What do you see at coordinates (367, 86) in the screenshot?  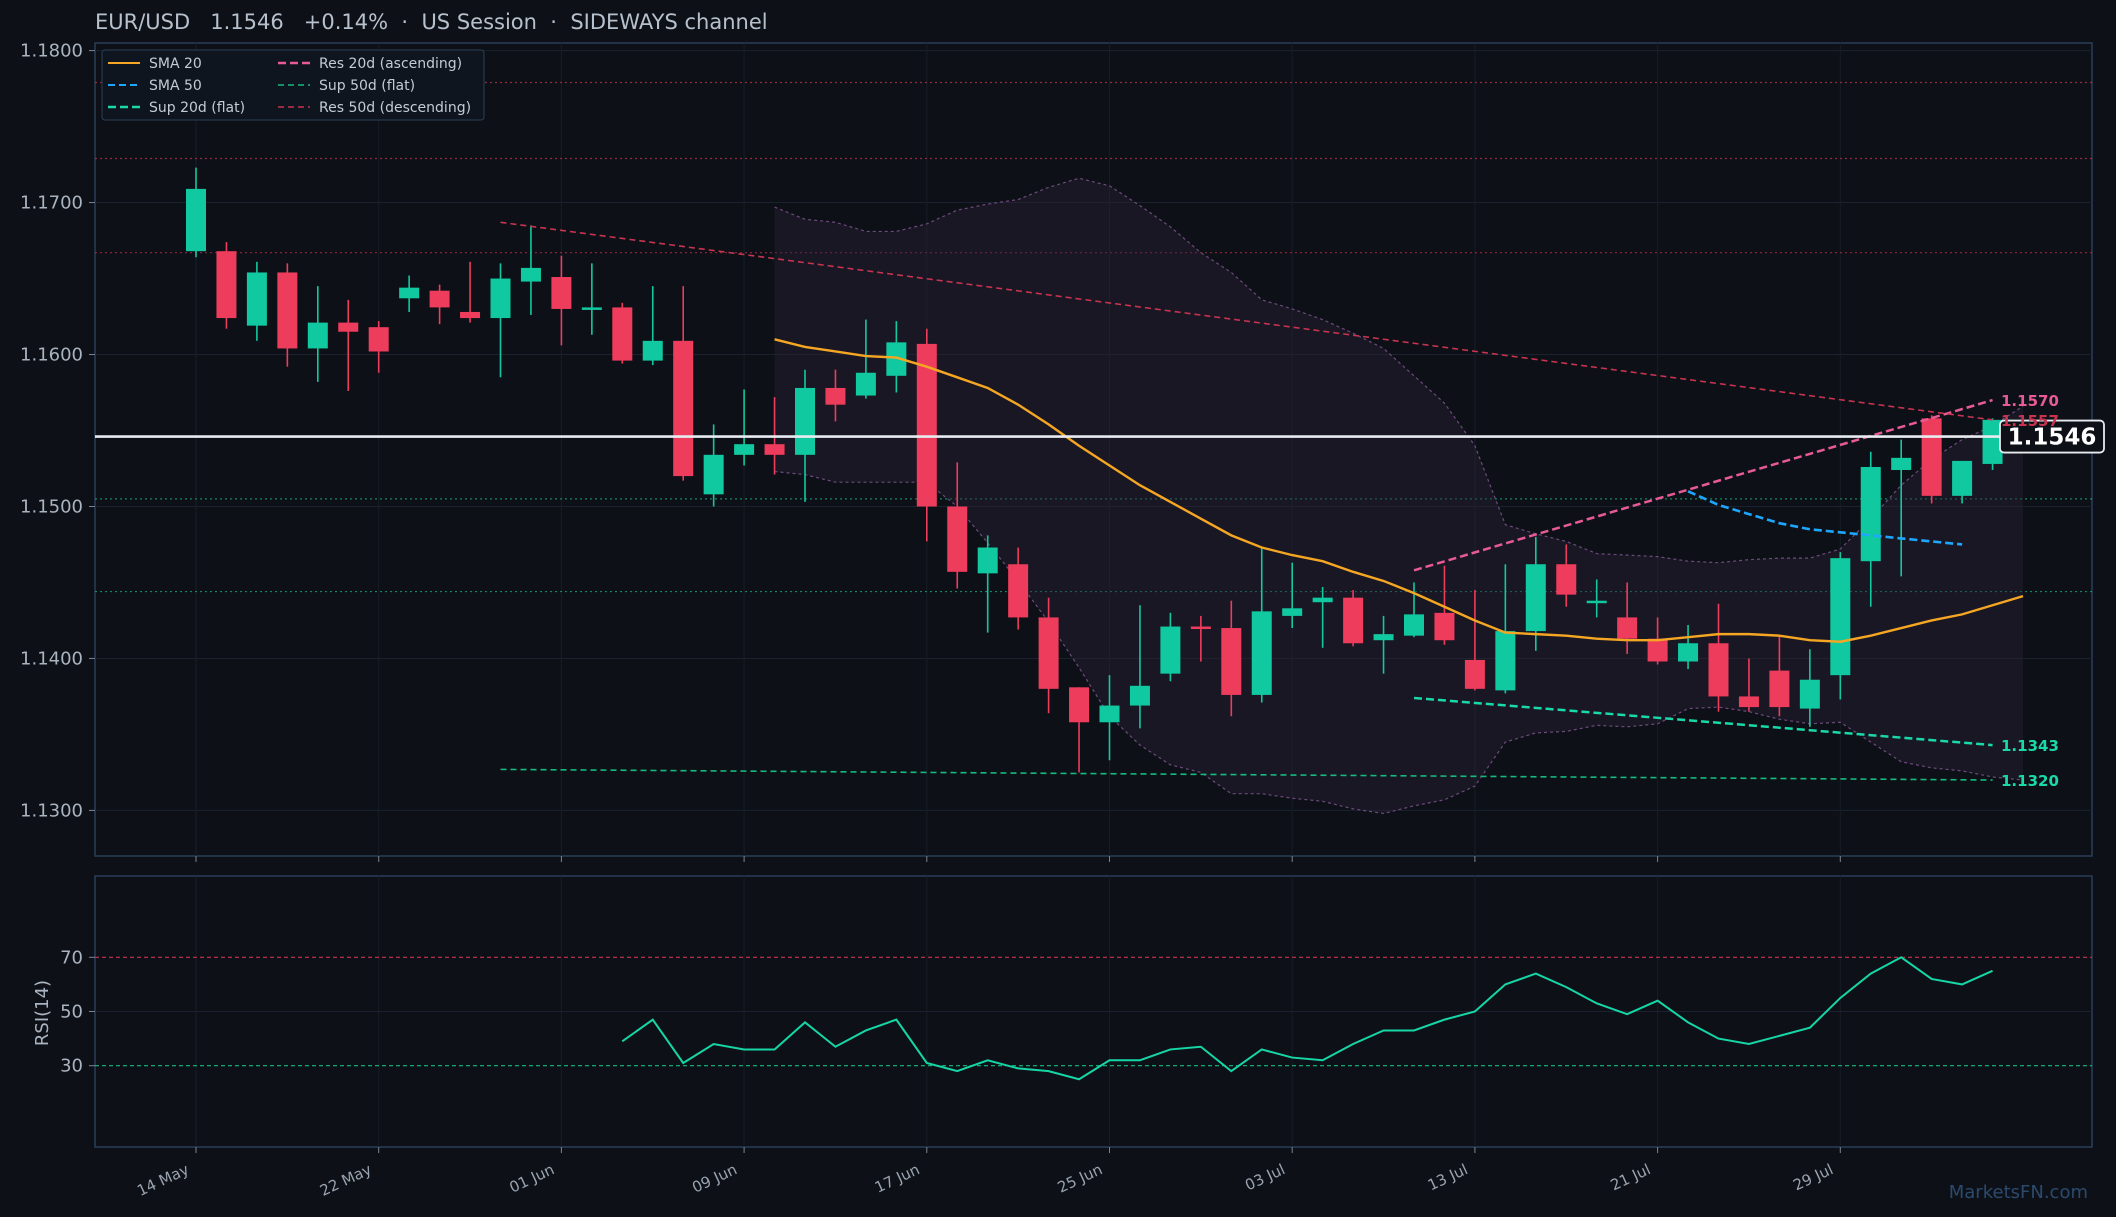 I see `legend-entry: Sup 50d (flat)` at bounding box center [367, 86].